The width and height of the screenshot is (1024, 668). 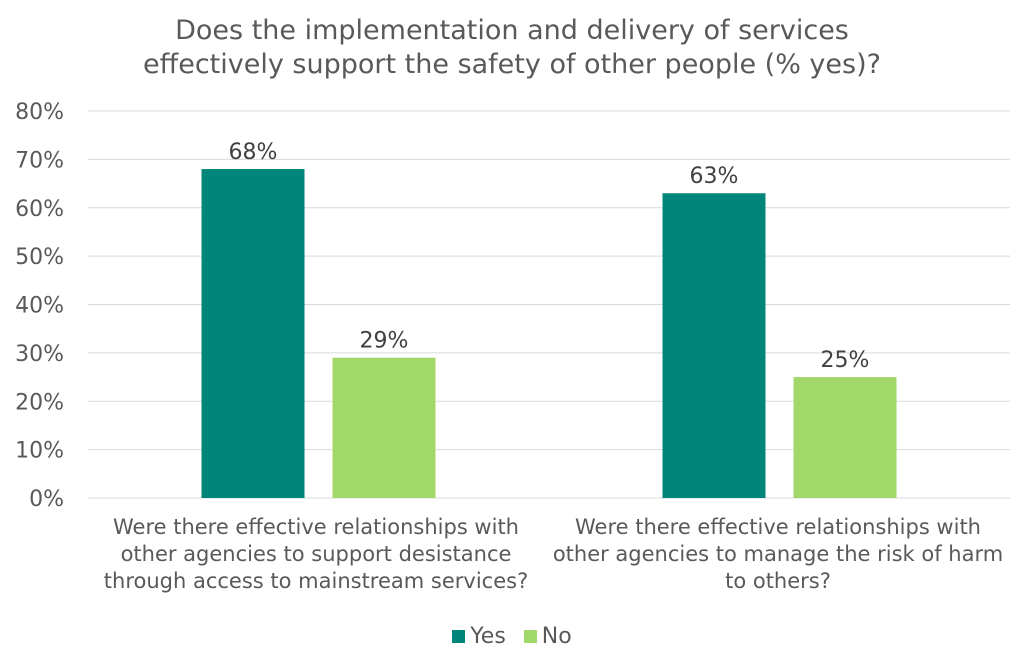 I want to click on legend-item-no: No, so click(x=547, y=636).